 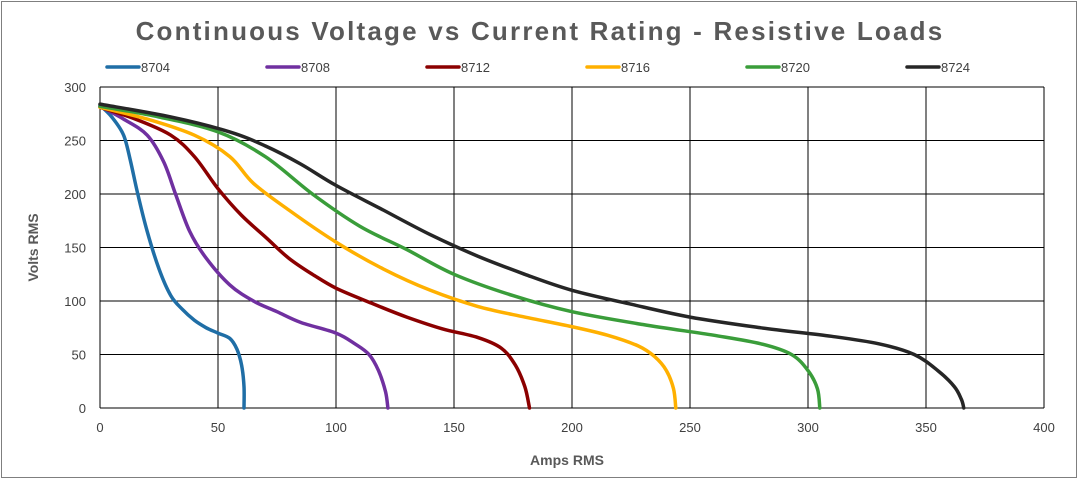 What do you see at coordinates (155, 67) in the screenshot?
I see `legend-label-8704: 8704` at bounding box center [155, 67].